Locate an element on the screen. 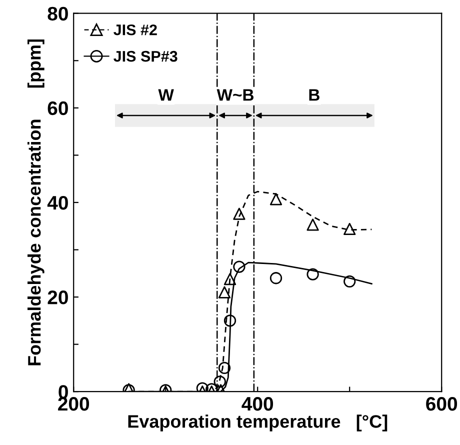 This screenshot has height=445, width=460. band-label: B is located at coordinates (314, 95).